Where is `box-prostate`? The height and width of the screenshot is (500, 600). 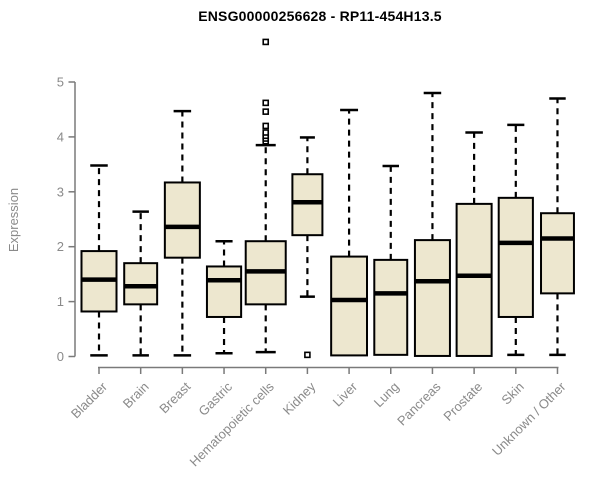 box-prostate is located at coordinates (474, 279).